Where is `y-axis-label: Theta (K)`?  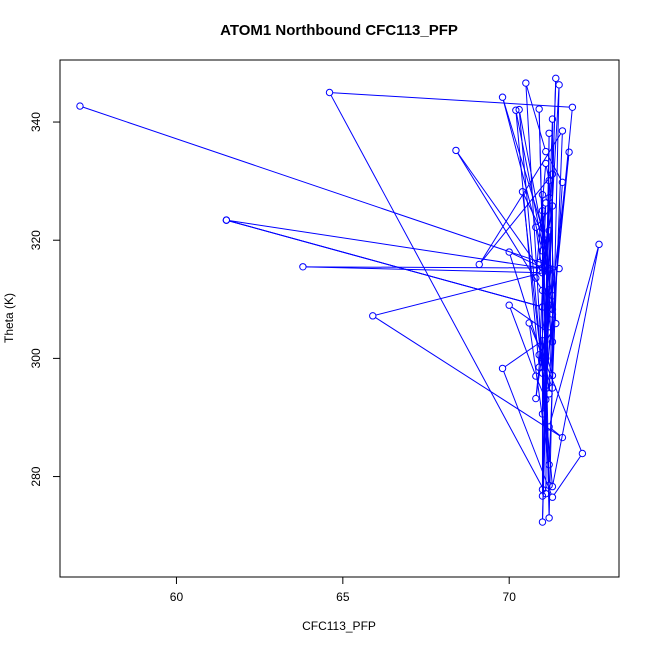 y-axis-label: Theta (K) is located at coordinates (9, 318).